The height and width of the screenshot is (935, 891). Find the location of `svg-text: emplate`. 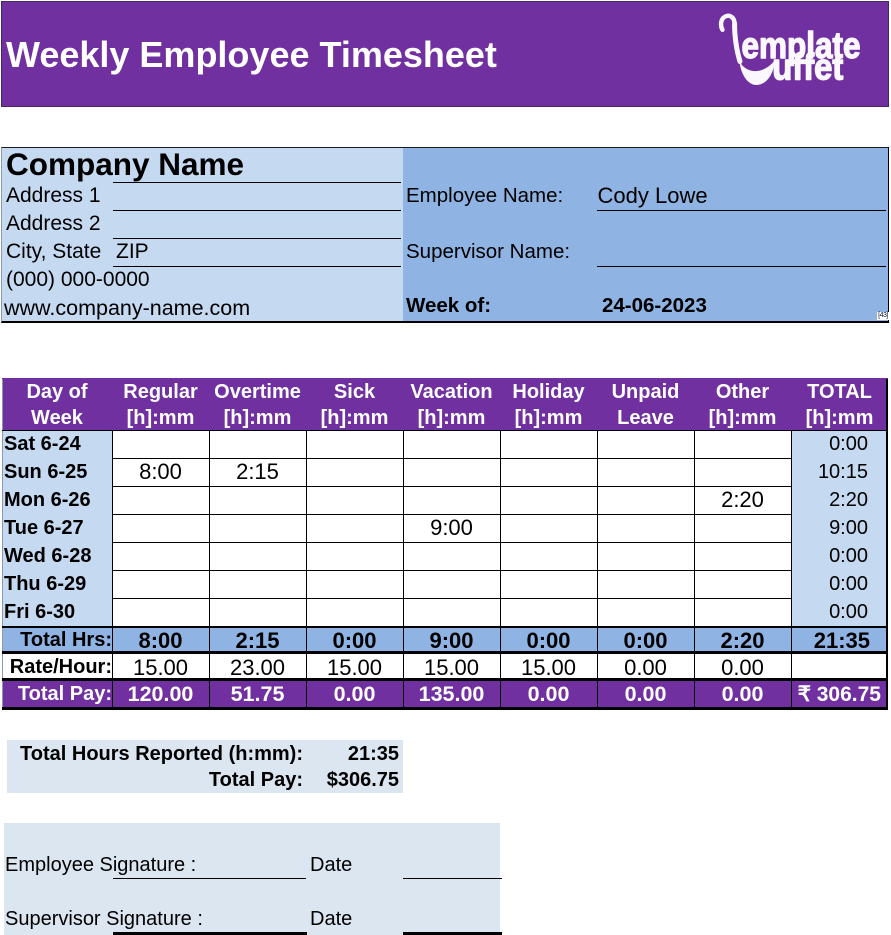

svg-text: emplate is located at coordinates (801, 45).